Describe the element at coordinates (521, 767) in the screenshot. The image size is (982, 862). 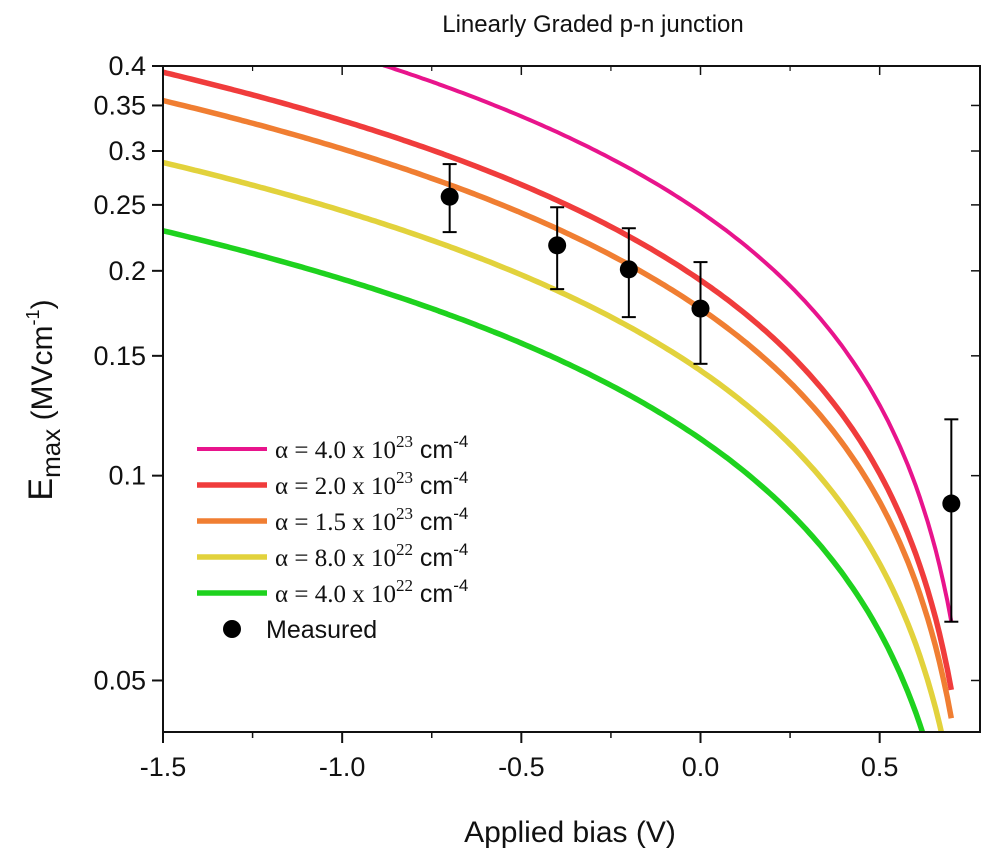
I see `x-tick-label: -0.5` at that location.